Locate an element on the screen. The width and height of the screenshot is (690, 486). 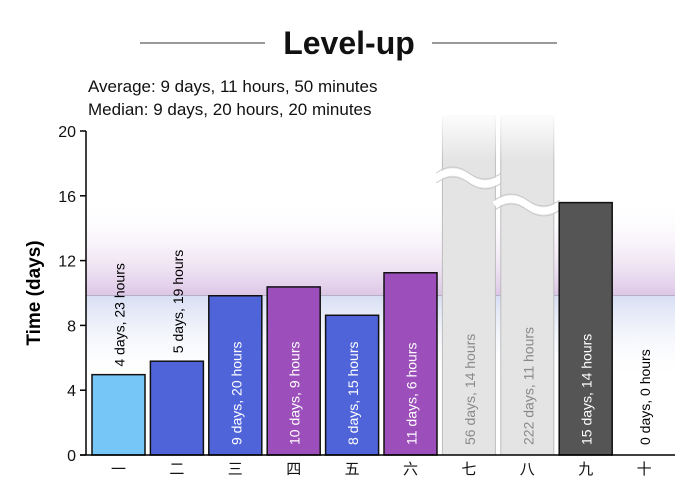
x-tick-label: 八 is located at coordinates (527, 469).